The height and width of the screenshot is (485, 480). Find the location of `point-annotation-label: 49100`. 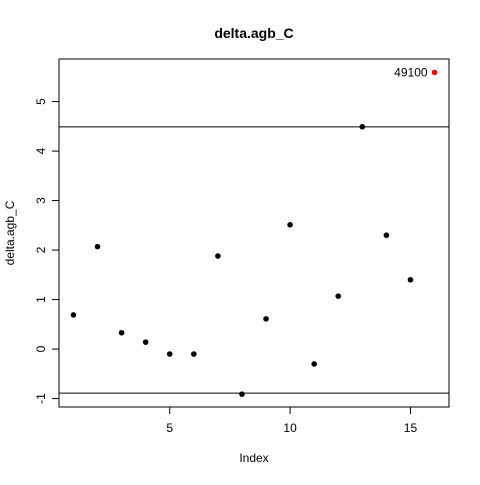

point-annotation-label: 49100 is located at coordinates (411, 72).